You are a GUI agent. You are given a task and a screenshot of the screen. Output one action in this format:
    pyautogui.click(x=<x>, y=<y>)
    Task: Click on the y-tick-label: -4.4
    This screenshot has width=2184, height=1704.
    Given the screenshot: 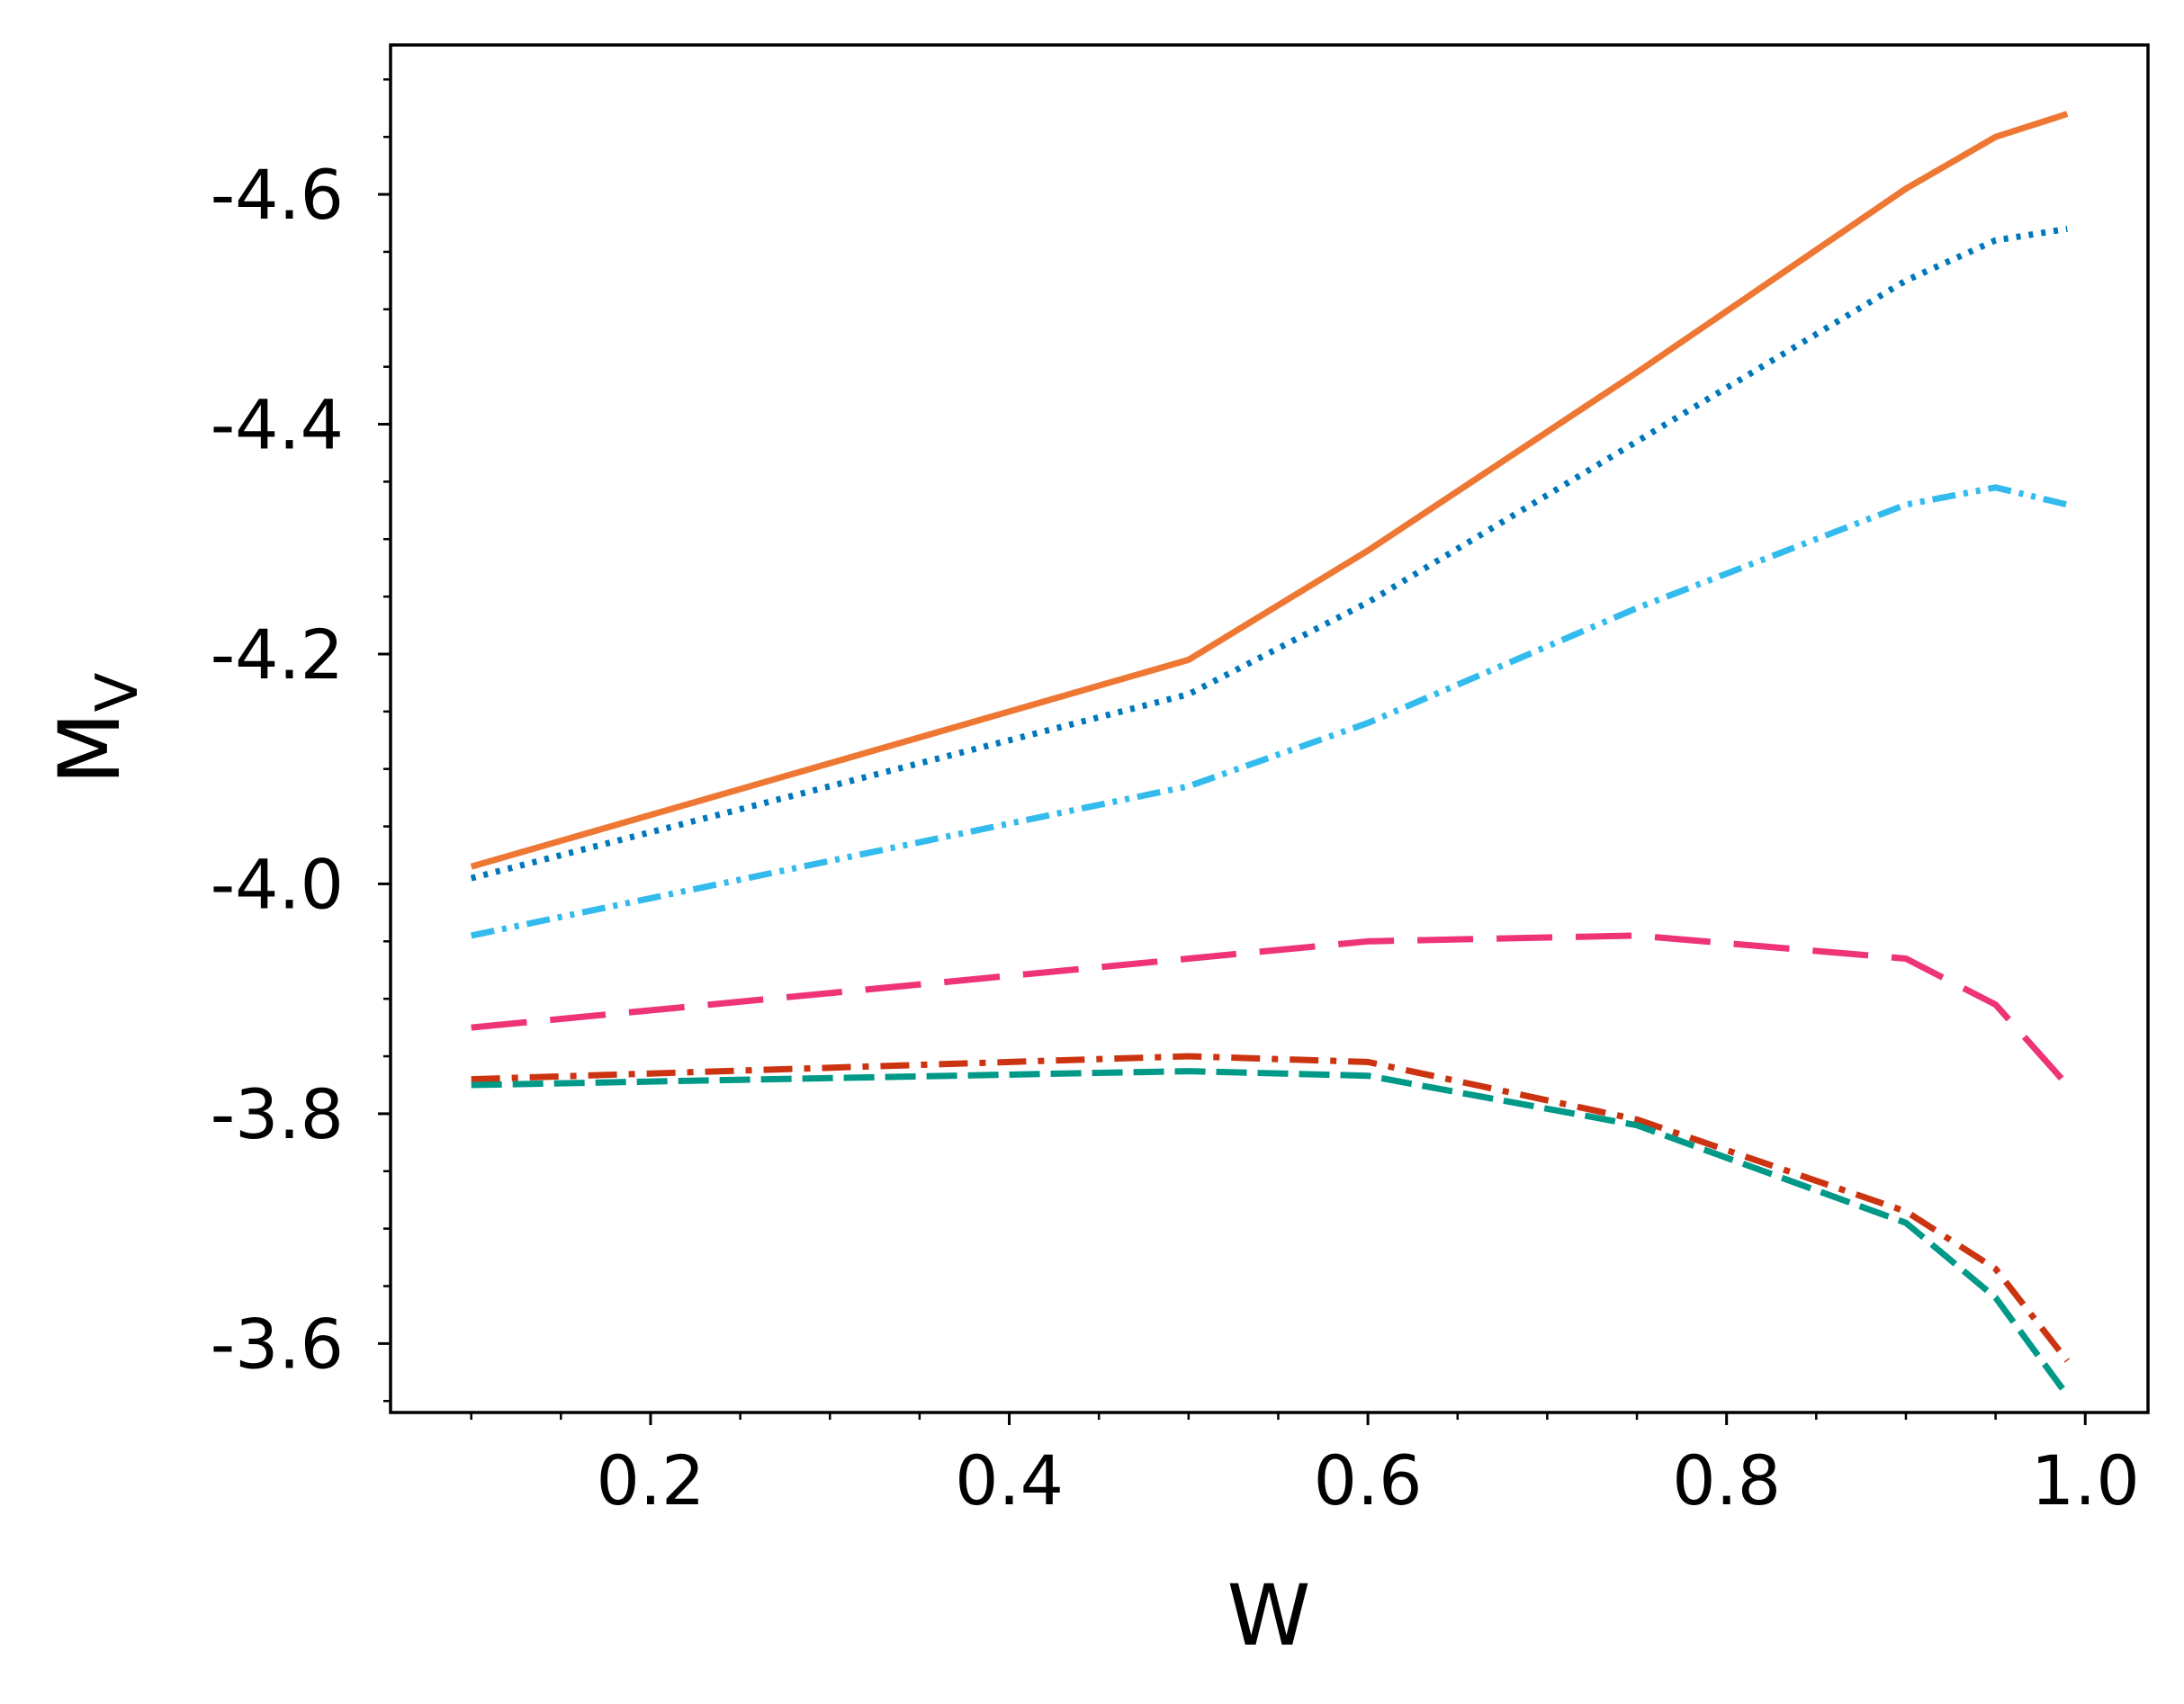 What is the action you would take?
    pyautogui.click(x=277, y=425)
    